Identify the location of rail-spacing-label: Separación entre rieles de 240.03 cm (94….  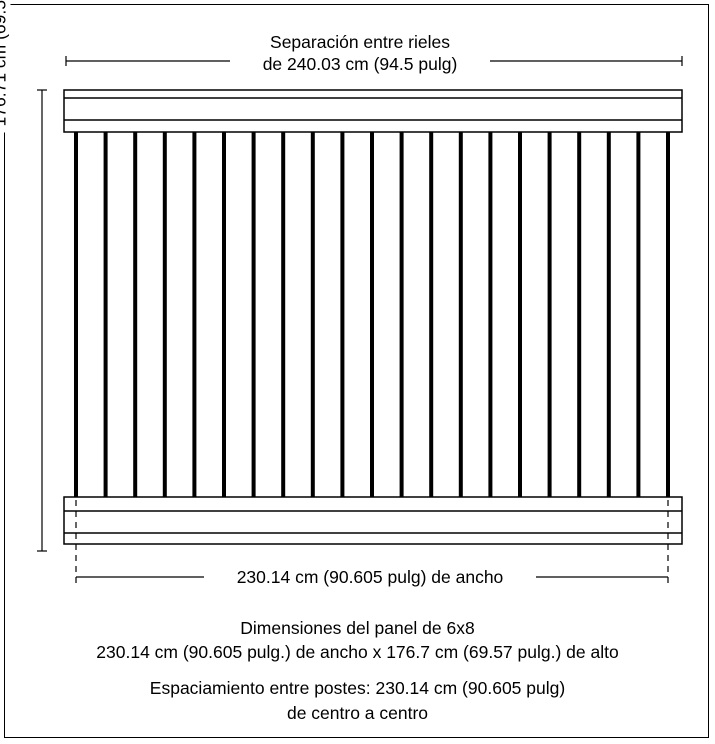
(360, 53).